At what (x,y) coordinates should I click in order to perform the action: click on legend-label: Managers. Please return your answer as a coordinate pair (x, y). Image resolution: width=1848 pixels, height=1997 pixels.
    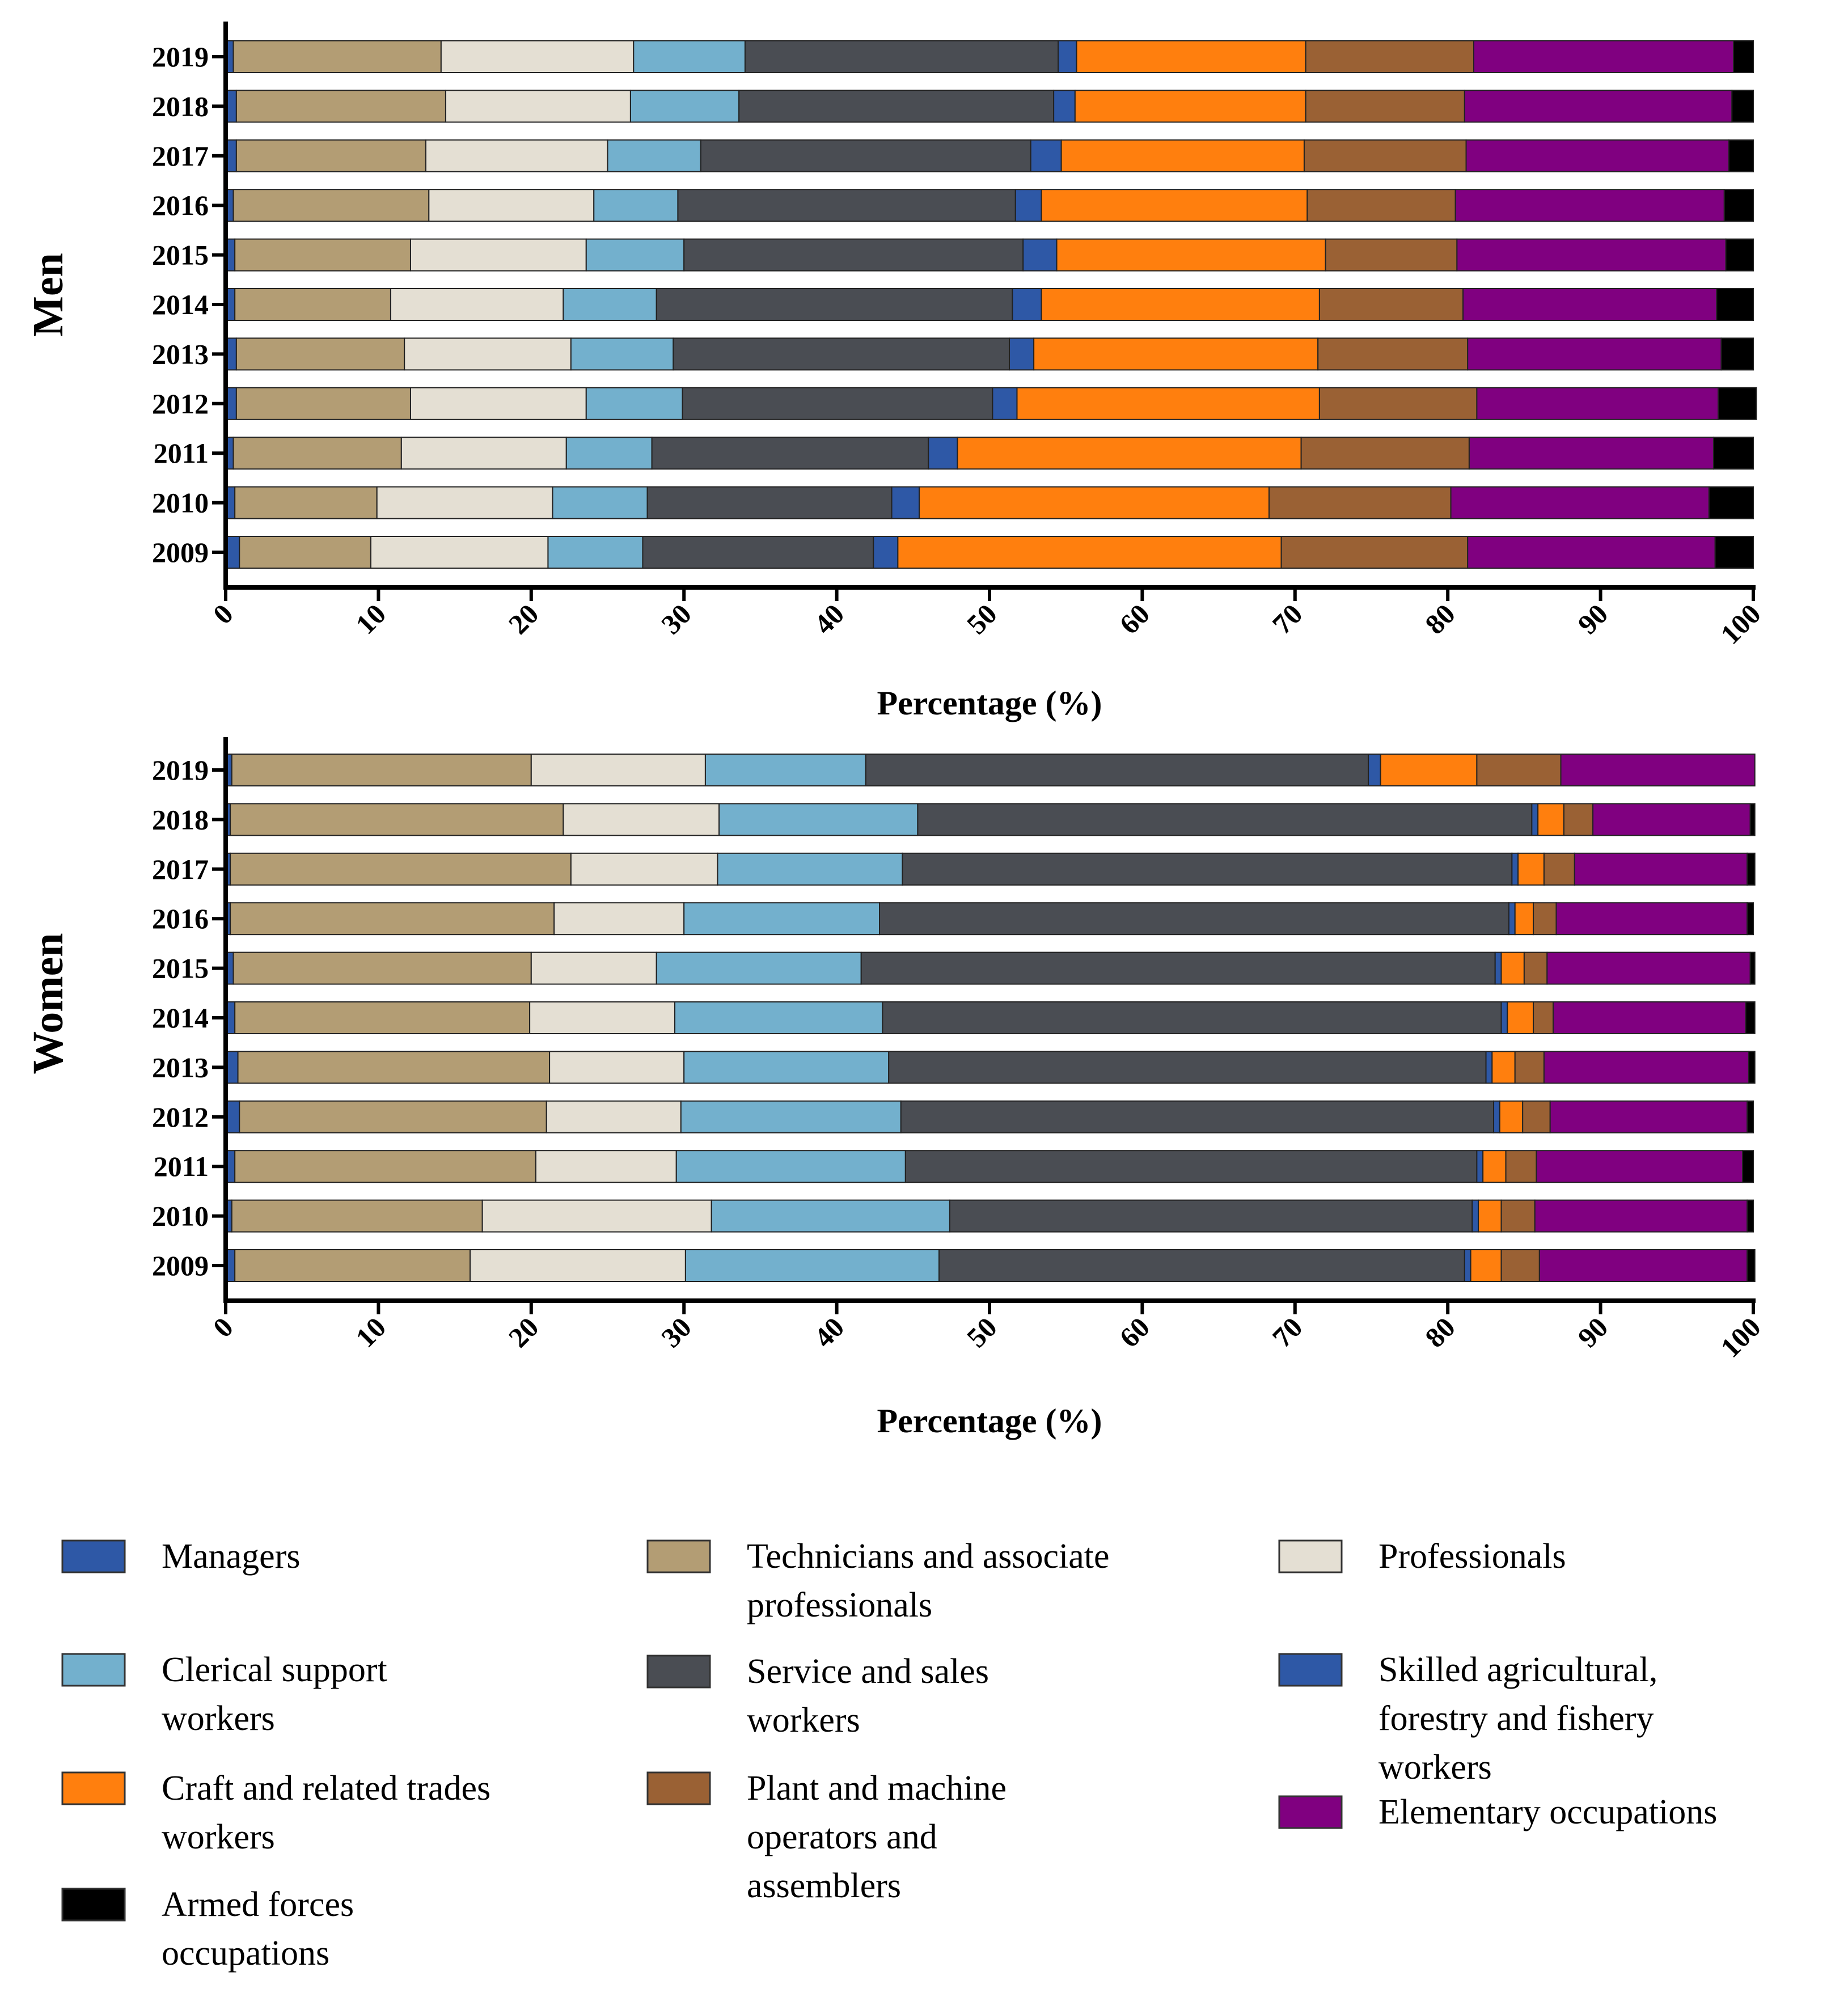
    Looking at the image, I should click on (231, 1557).